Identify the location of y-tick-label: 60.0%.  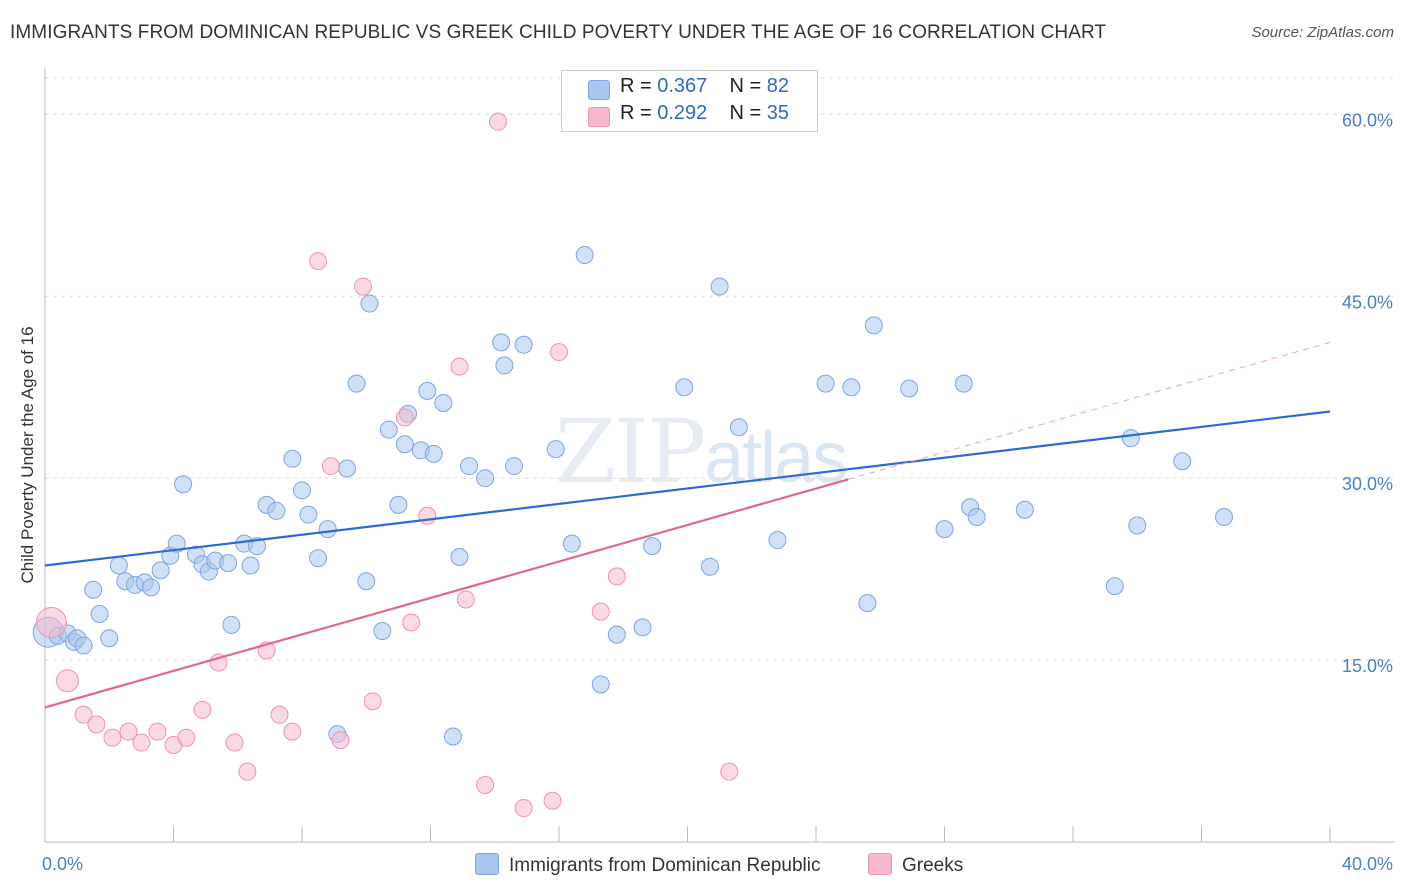
(1367, 120).